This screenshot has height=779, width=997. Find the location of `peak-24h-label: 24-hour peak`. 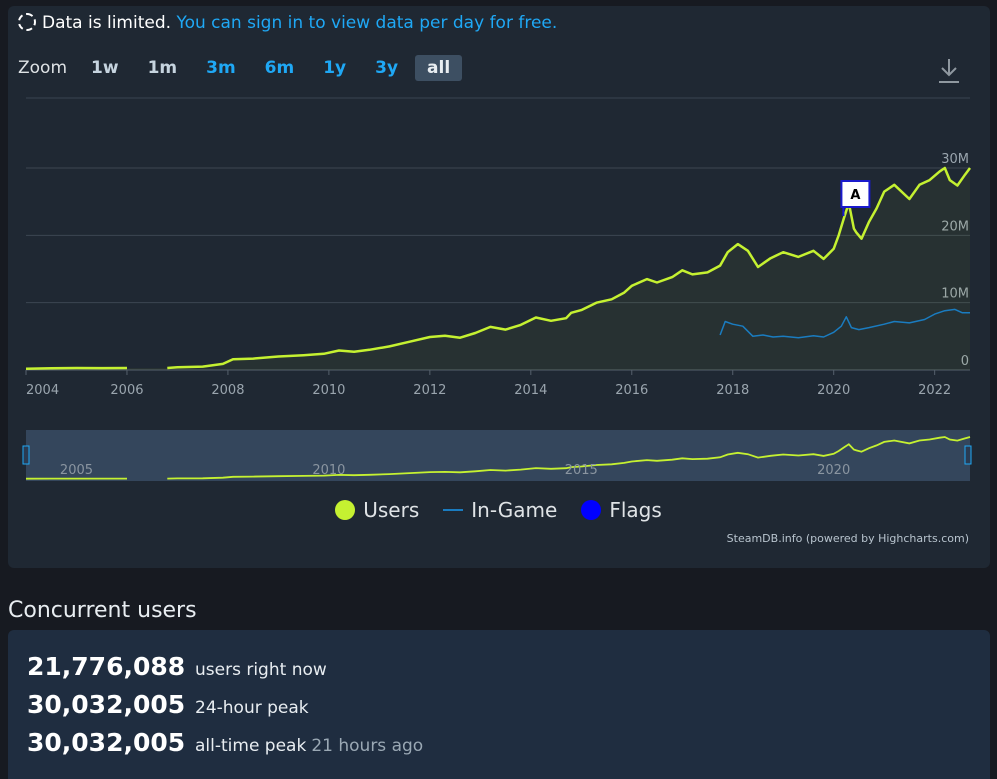

peak-24h-label: 24-hour peak is located at coordinates (252, 708).